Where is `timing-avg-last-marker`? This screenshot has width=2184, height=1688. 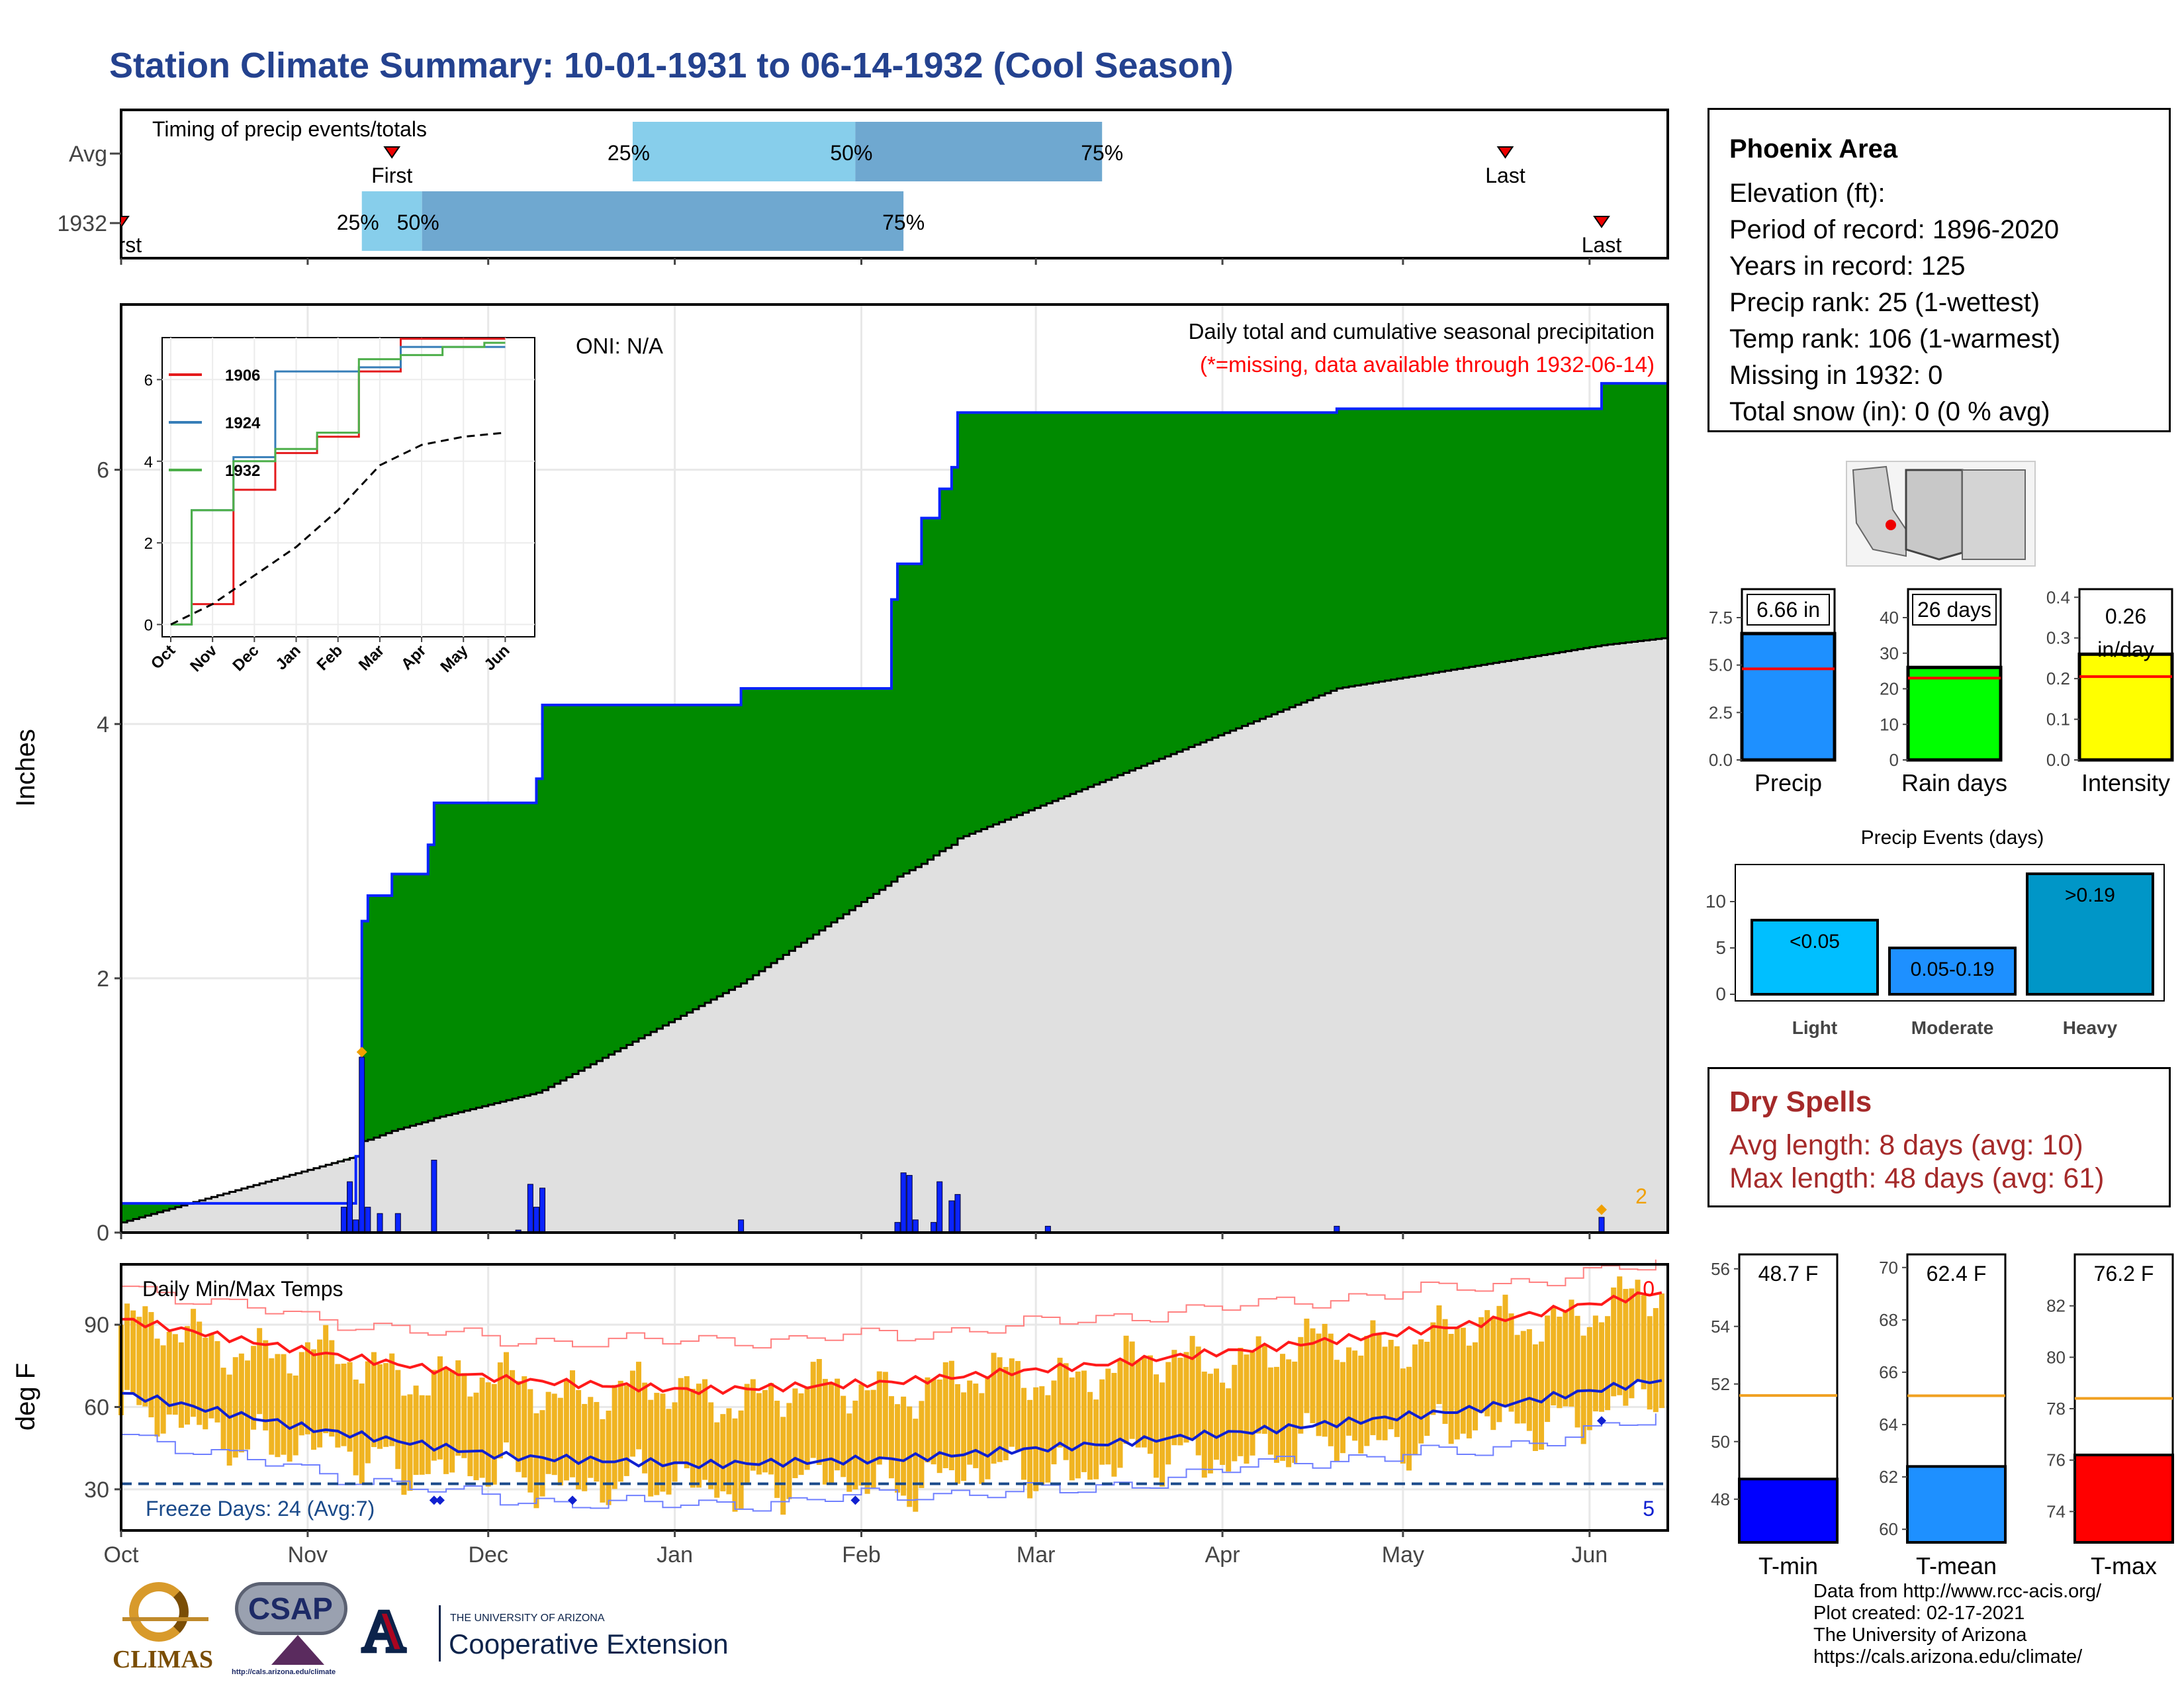
timing-avg-last-marker is located at coordinates (1505, 152).